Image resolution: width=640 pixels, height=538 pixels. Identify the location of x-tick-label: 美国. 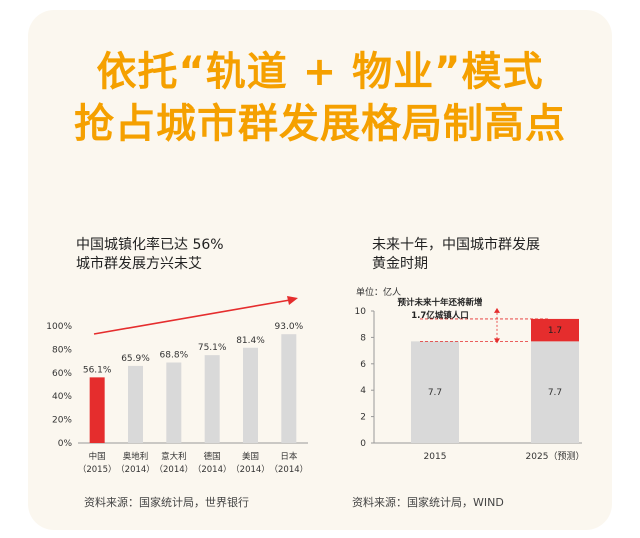
(250, 456).